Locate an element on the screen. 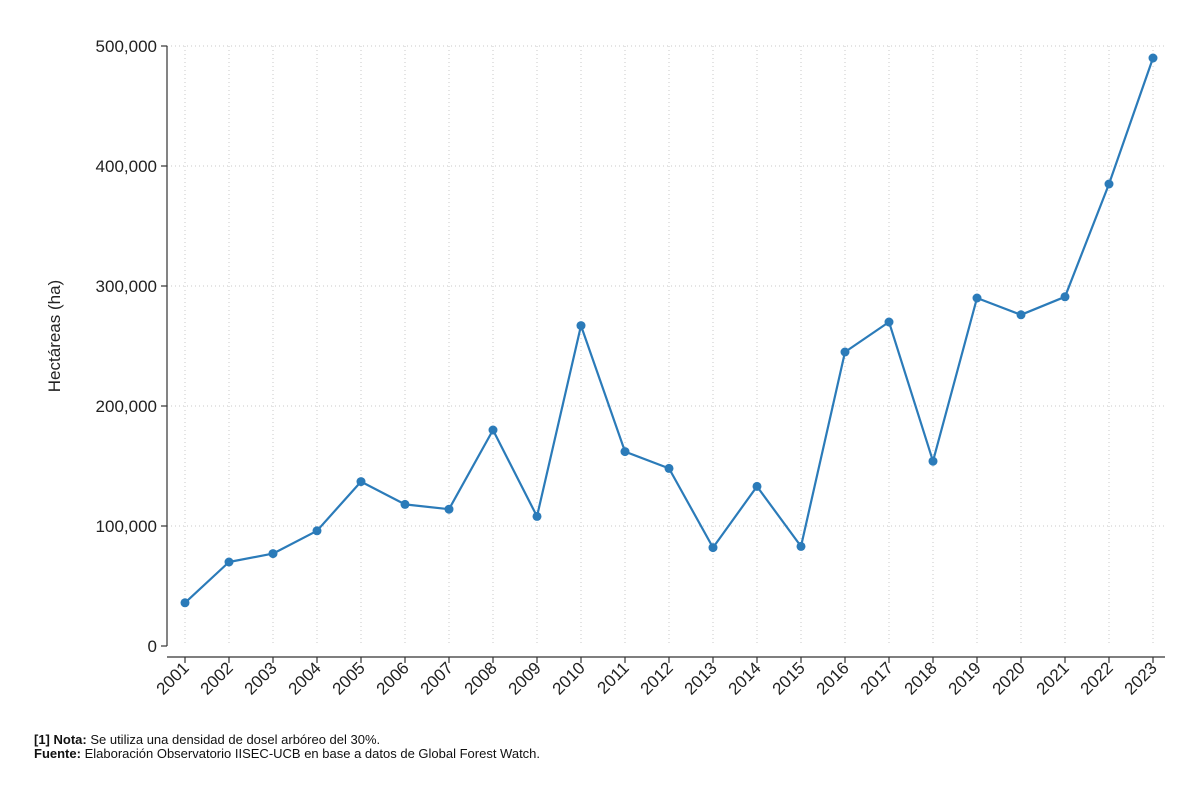 This screenshot has width=1200, height=800. note-label: [1] Nota: is located at coordinates (60, 739).